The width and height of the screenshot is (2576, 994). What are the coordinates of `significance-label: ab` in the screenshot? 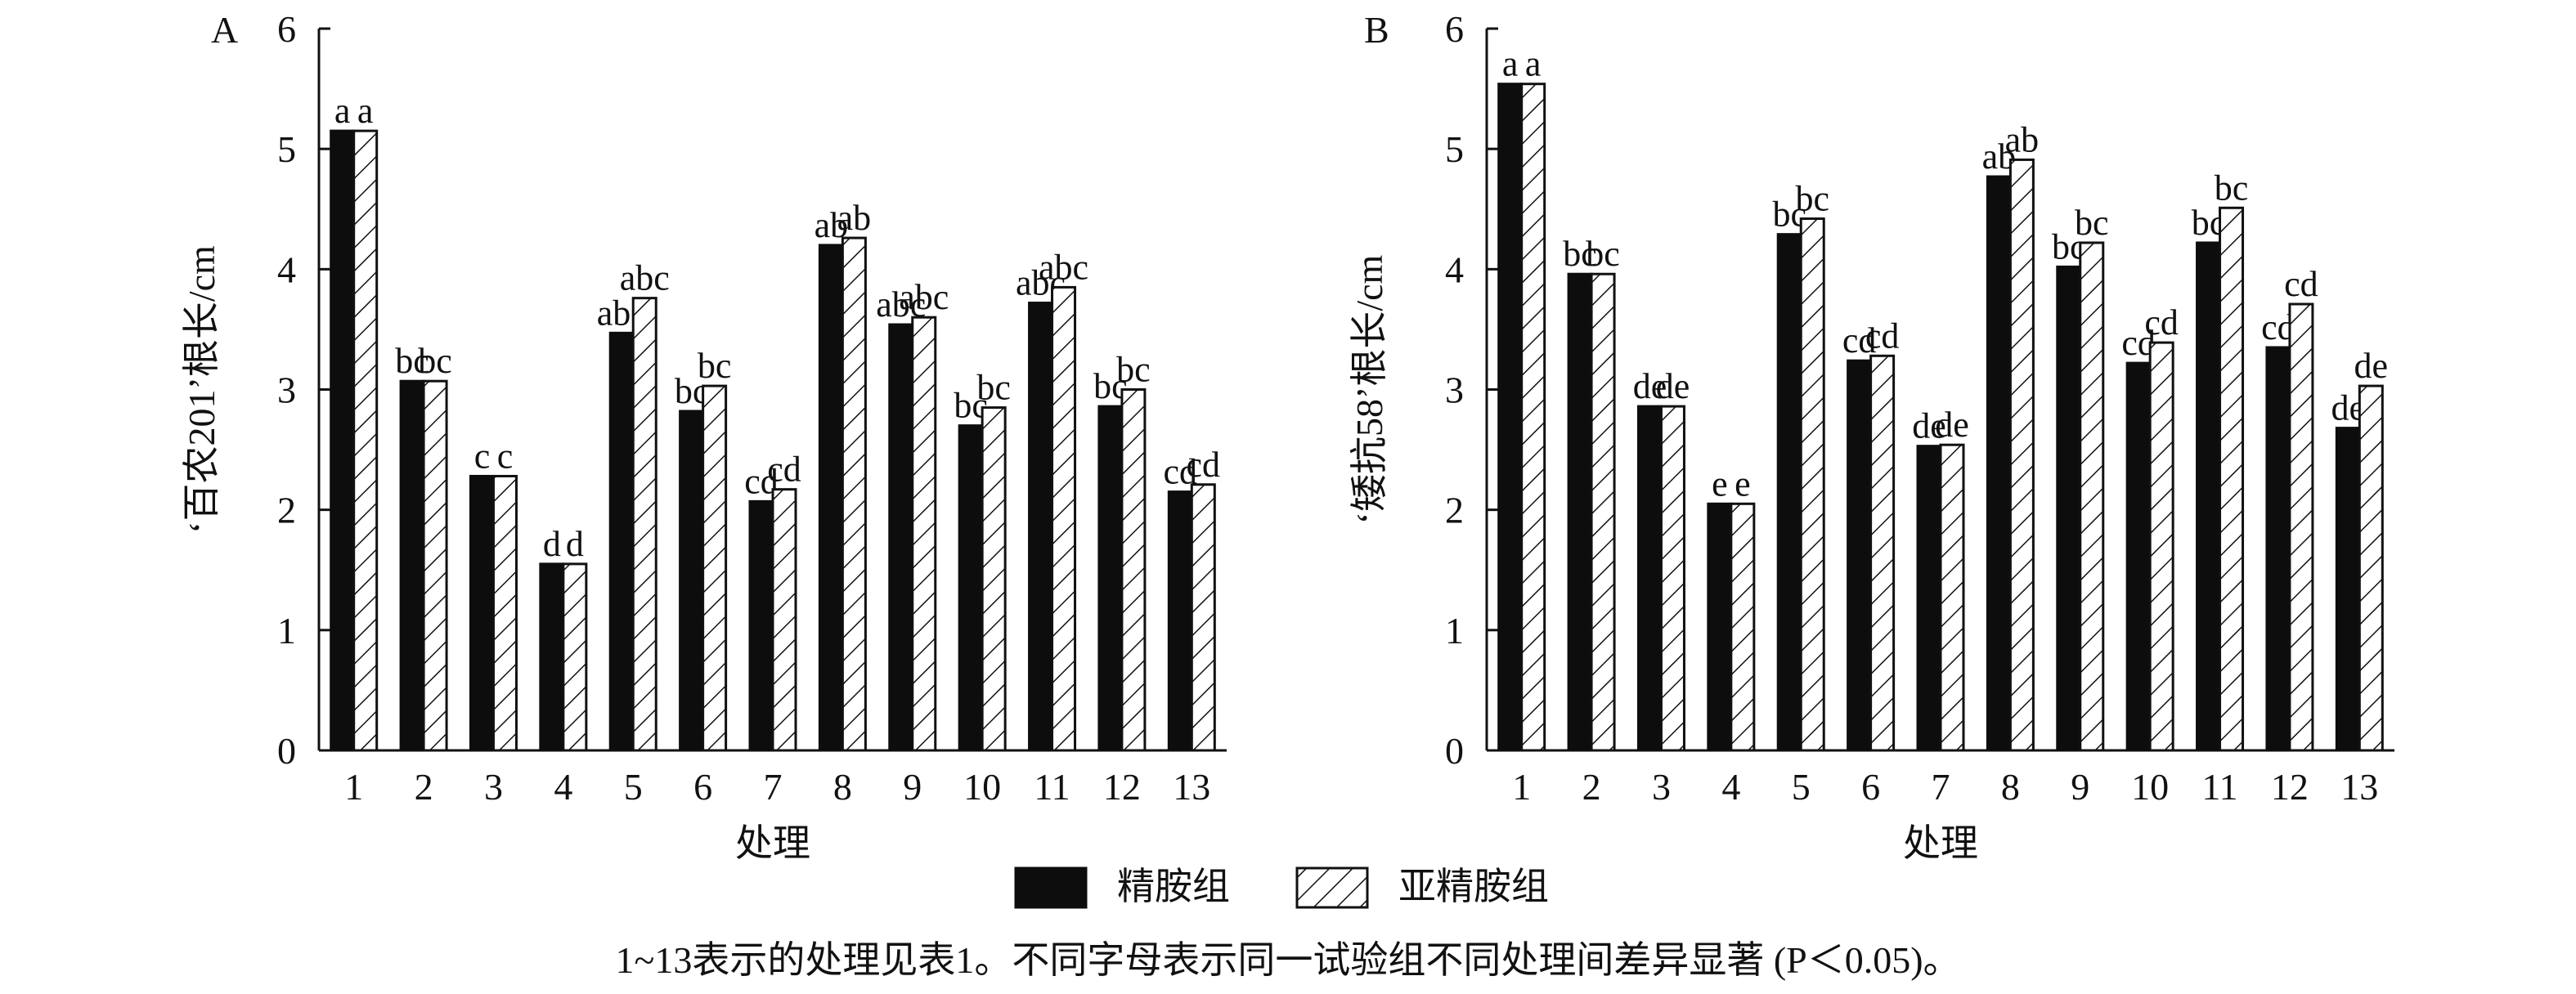 It's located at (2022, 139).